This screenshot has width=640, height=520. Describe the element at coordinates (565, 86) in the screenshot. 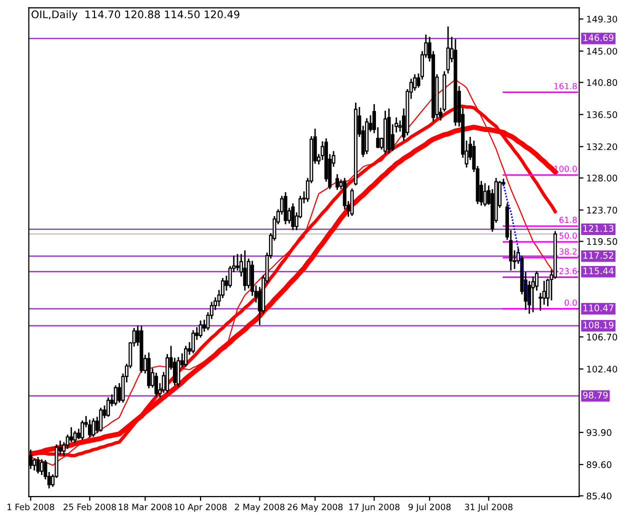

I see `series-label: 161.8` at that location.